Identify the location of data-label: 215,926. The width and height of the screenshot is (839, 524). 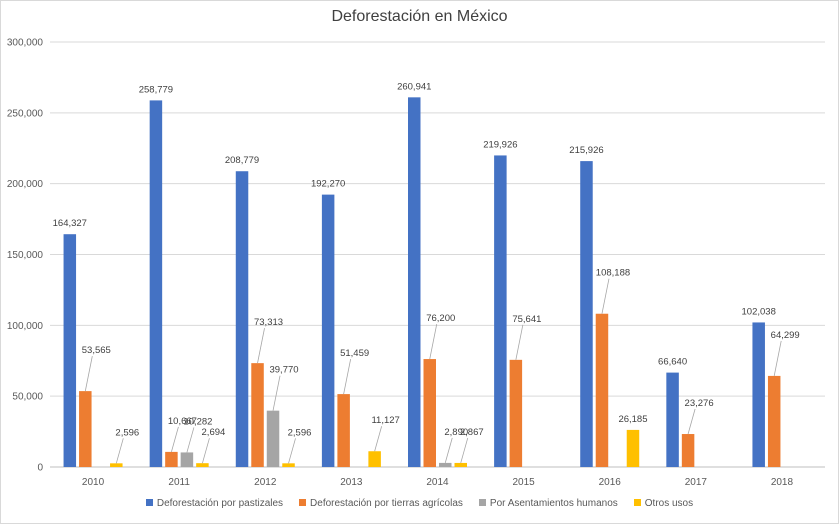
(586, 150).